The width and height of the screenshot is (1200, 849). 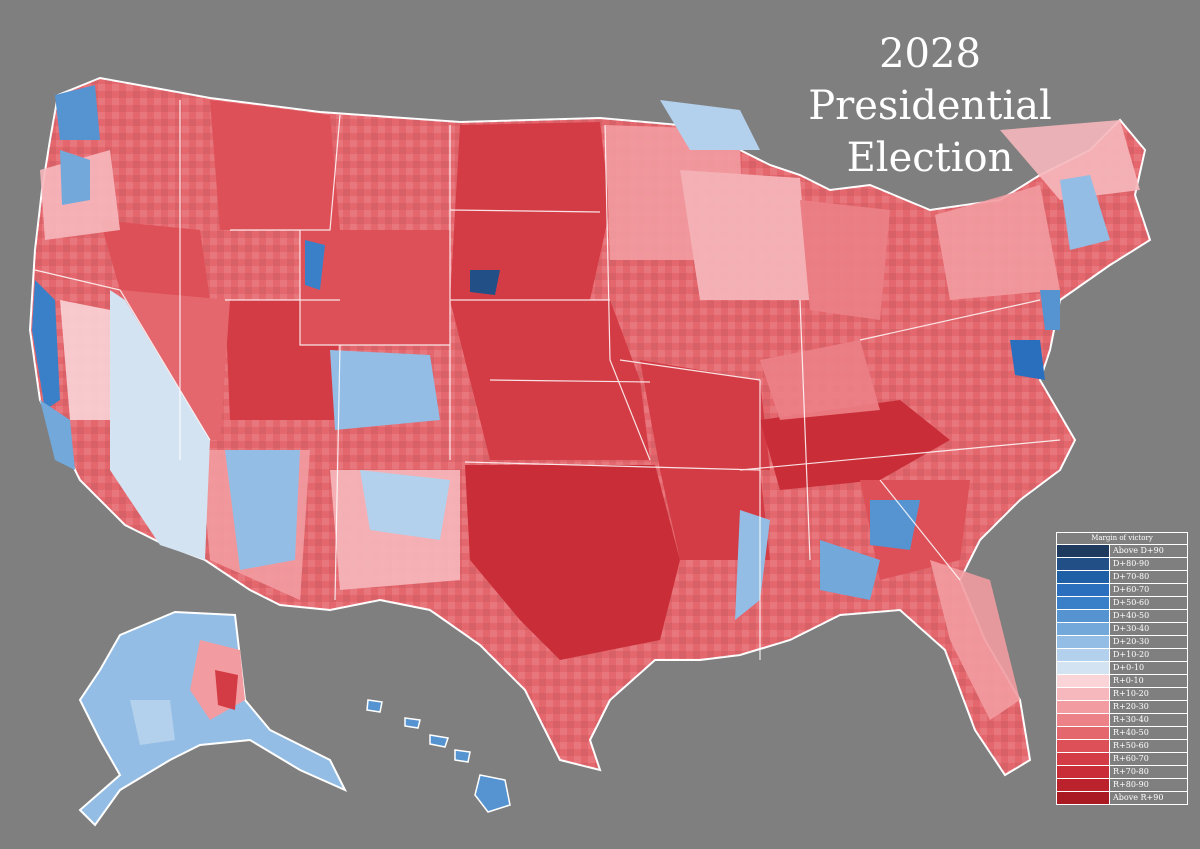 I want to click on title-line-year: 2028, so click(x=930, y=54).